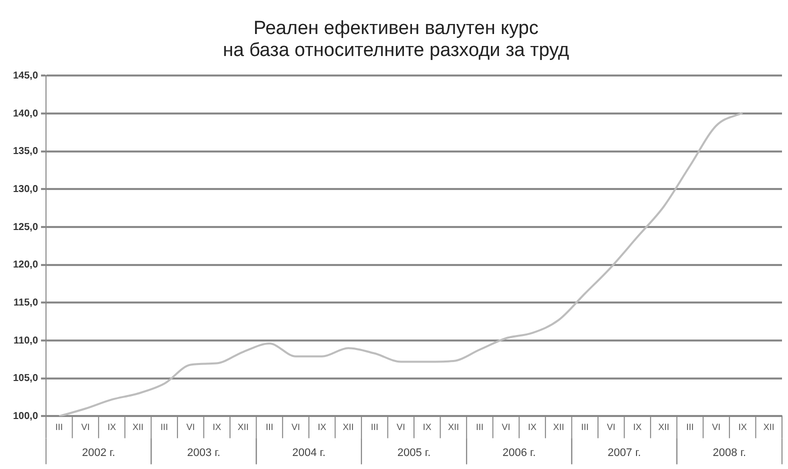 Image resolution: width=788 pixels, height=469 pixels. What do you see at coordinates (624, 453) in the screenshot?
I see `text: 2007 г.` at bounding box center [624, 453].